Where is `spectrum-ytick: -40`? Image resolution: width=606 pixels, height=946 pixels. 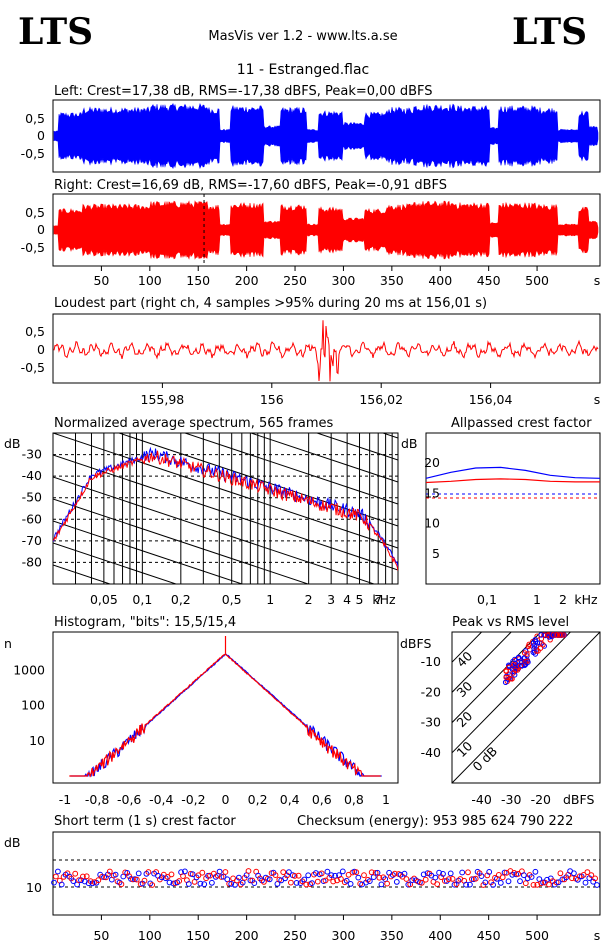 spectrum-ytick: -40 is located at coordinates (32, 475).